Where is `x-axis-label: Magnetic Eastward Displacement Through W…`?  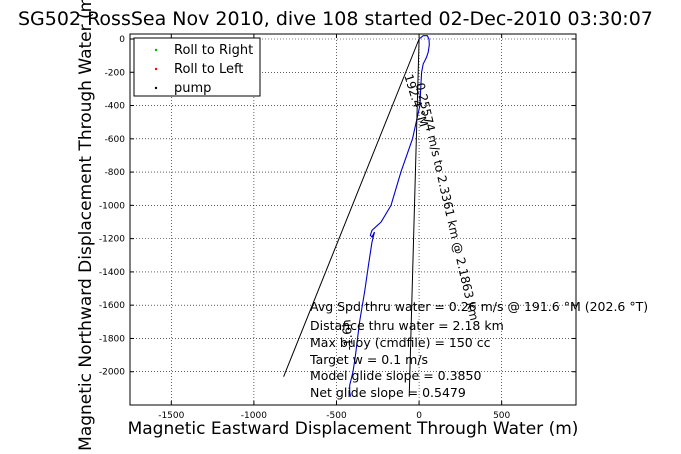
x-axis-label: Magnetic Eastward Displacement Through W… is located at coordinates (353, 429).